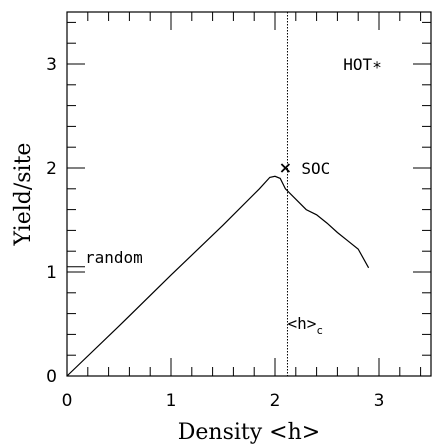  Describe the element at coordinates (301, 323) in the screenshot. I see `critical-density-label-main: <h>` at that location.